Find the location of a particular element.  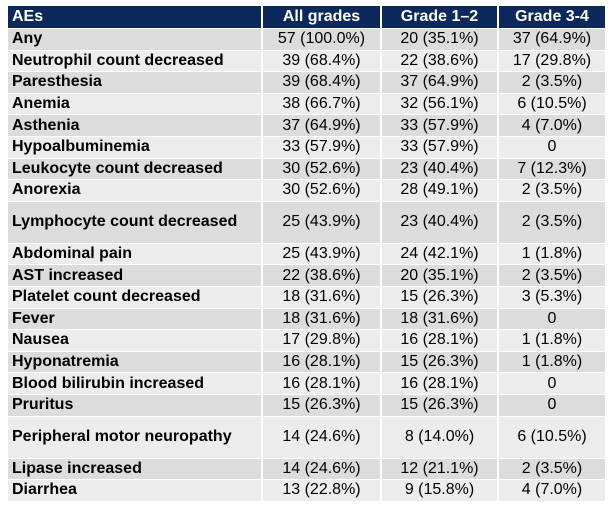

ae-name-cell: Platelet count decreased is located at coordinates (135, 297).